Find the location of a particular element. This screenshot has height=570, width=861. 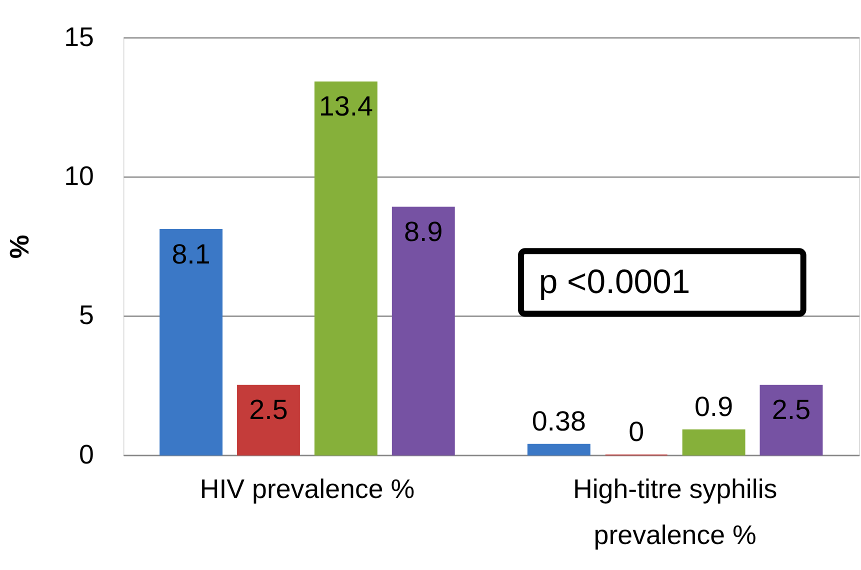

annotation: p <0.0001 is located at coordinates (614, 281).